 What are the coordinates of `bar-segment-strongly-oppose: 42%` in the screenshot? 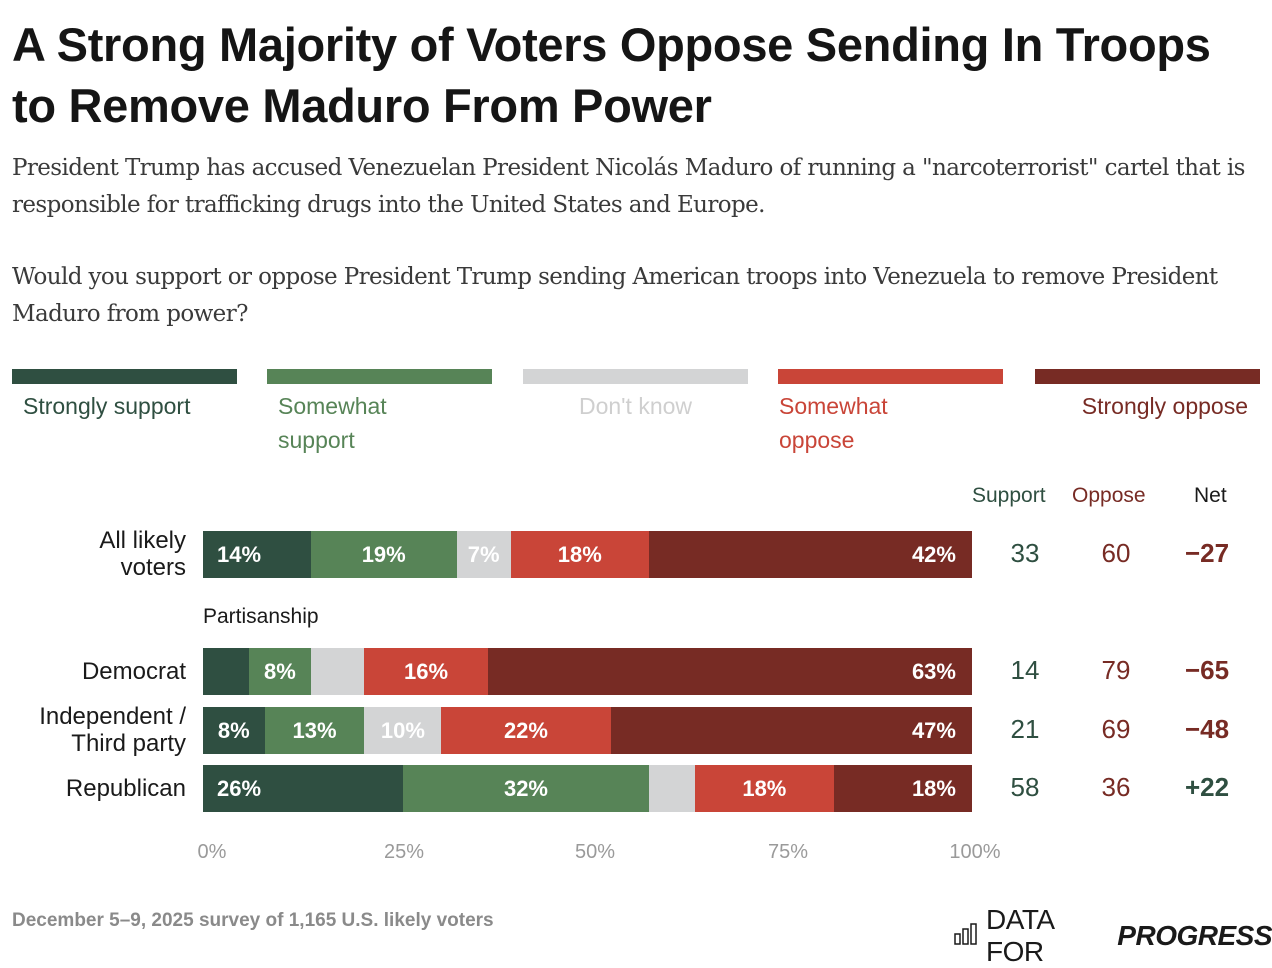 It's located at (810, 554).